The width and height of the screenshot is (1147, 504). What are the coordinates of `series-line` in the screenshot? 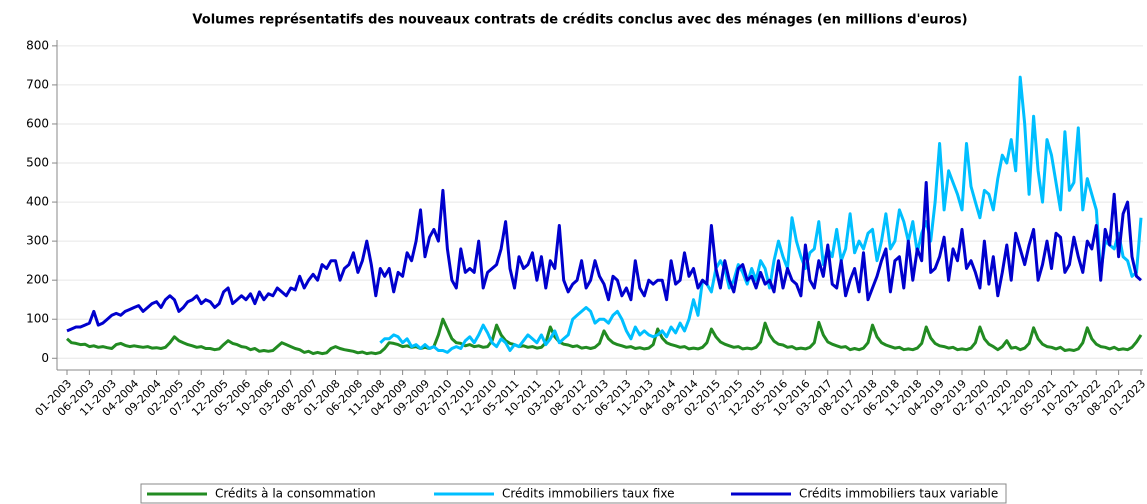 It's located at (604, 336).